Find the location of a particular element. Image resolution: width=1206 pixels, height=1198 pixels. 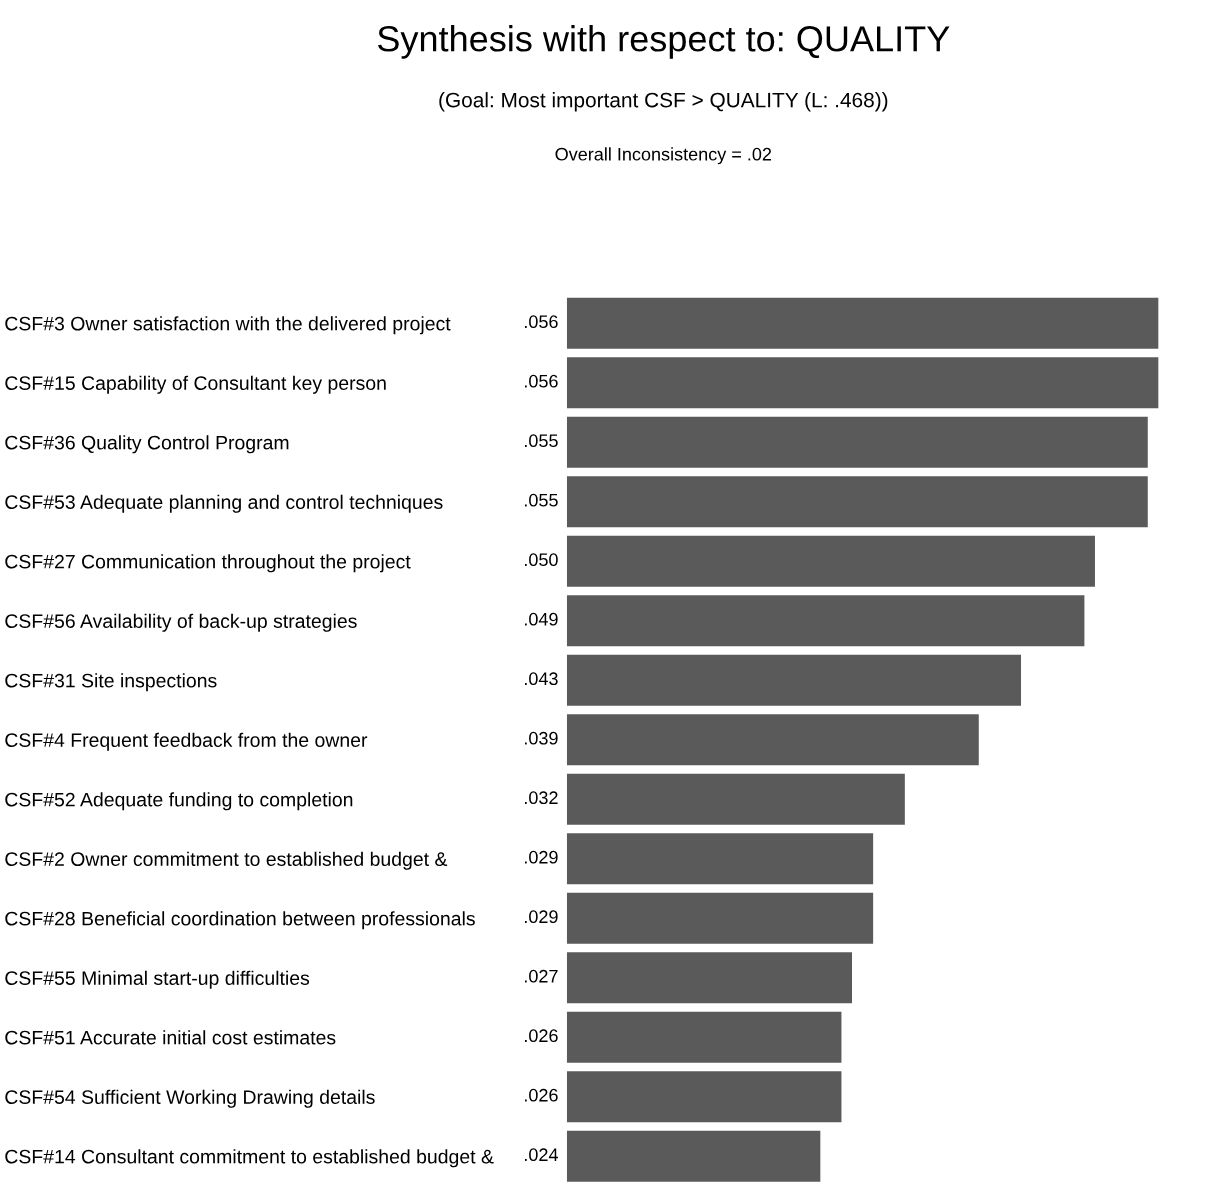

data-label: .050 is located at coordinates (541, 560).